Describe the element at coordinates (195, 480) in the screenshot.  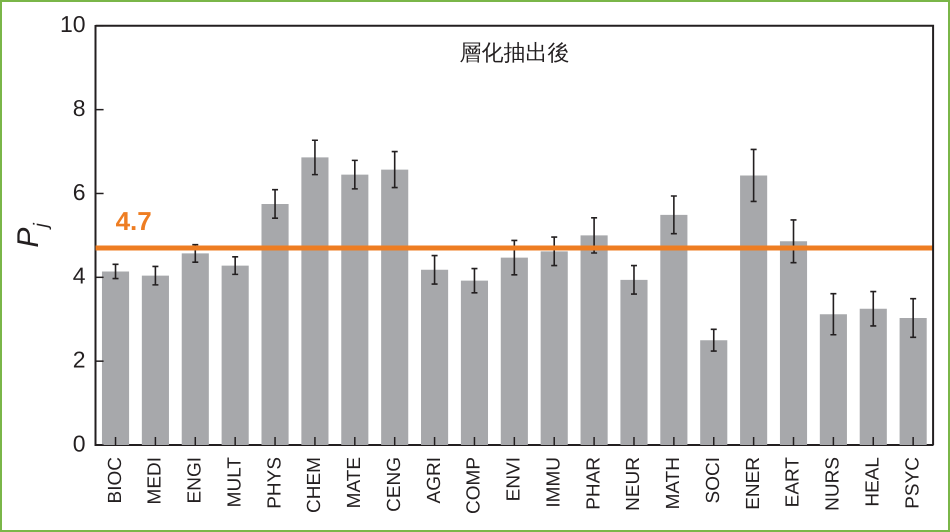
I see `x-tick-label: ENGI` at that location.